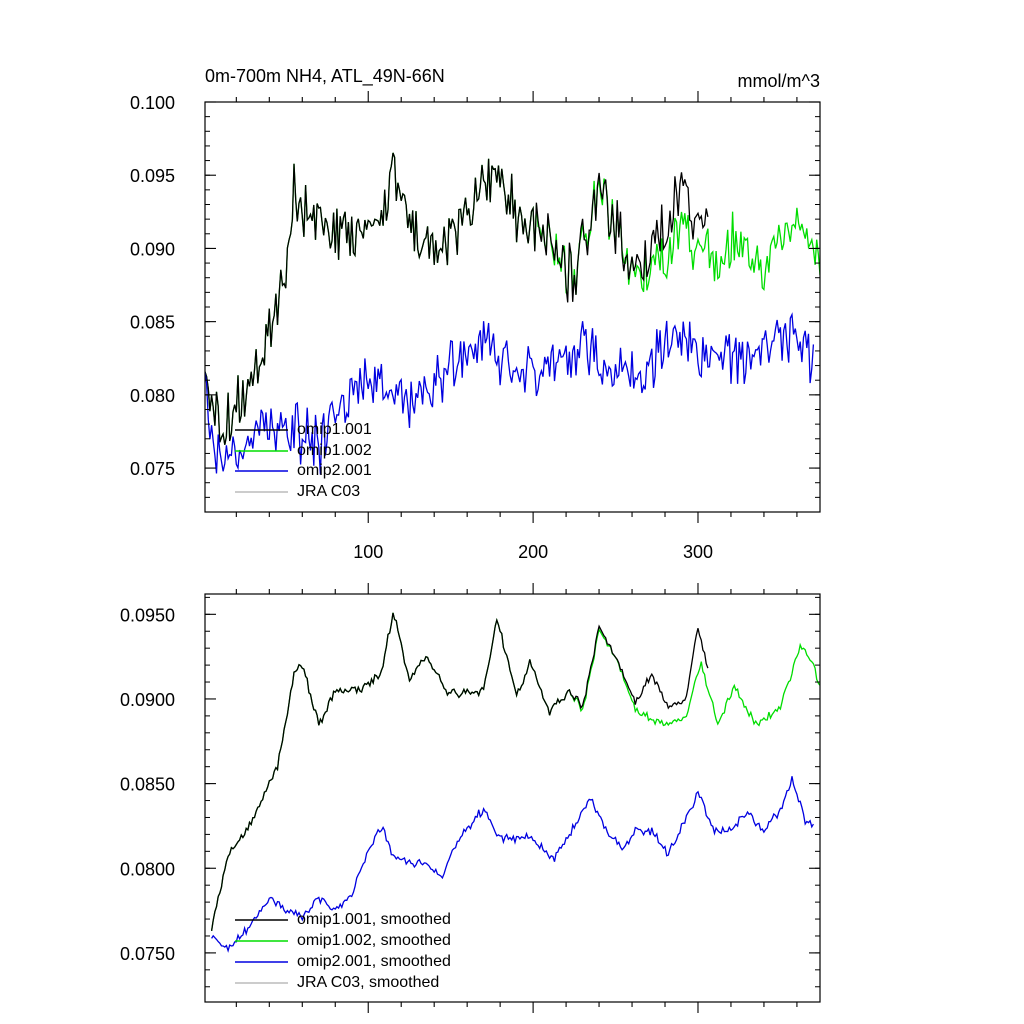 The image size is (1024, 1024). Describe the element at coordinates (374, 961) in the screenshot. I see `legend-label-omip2-001-smoothed: omip2.001, smoothed` at that location.